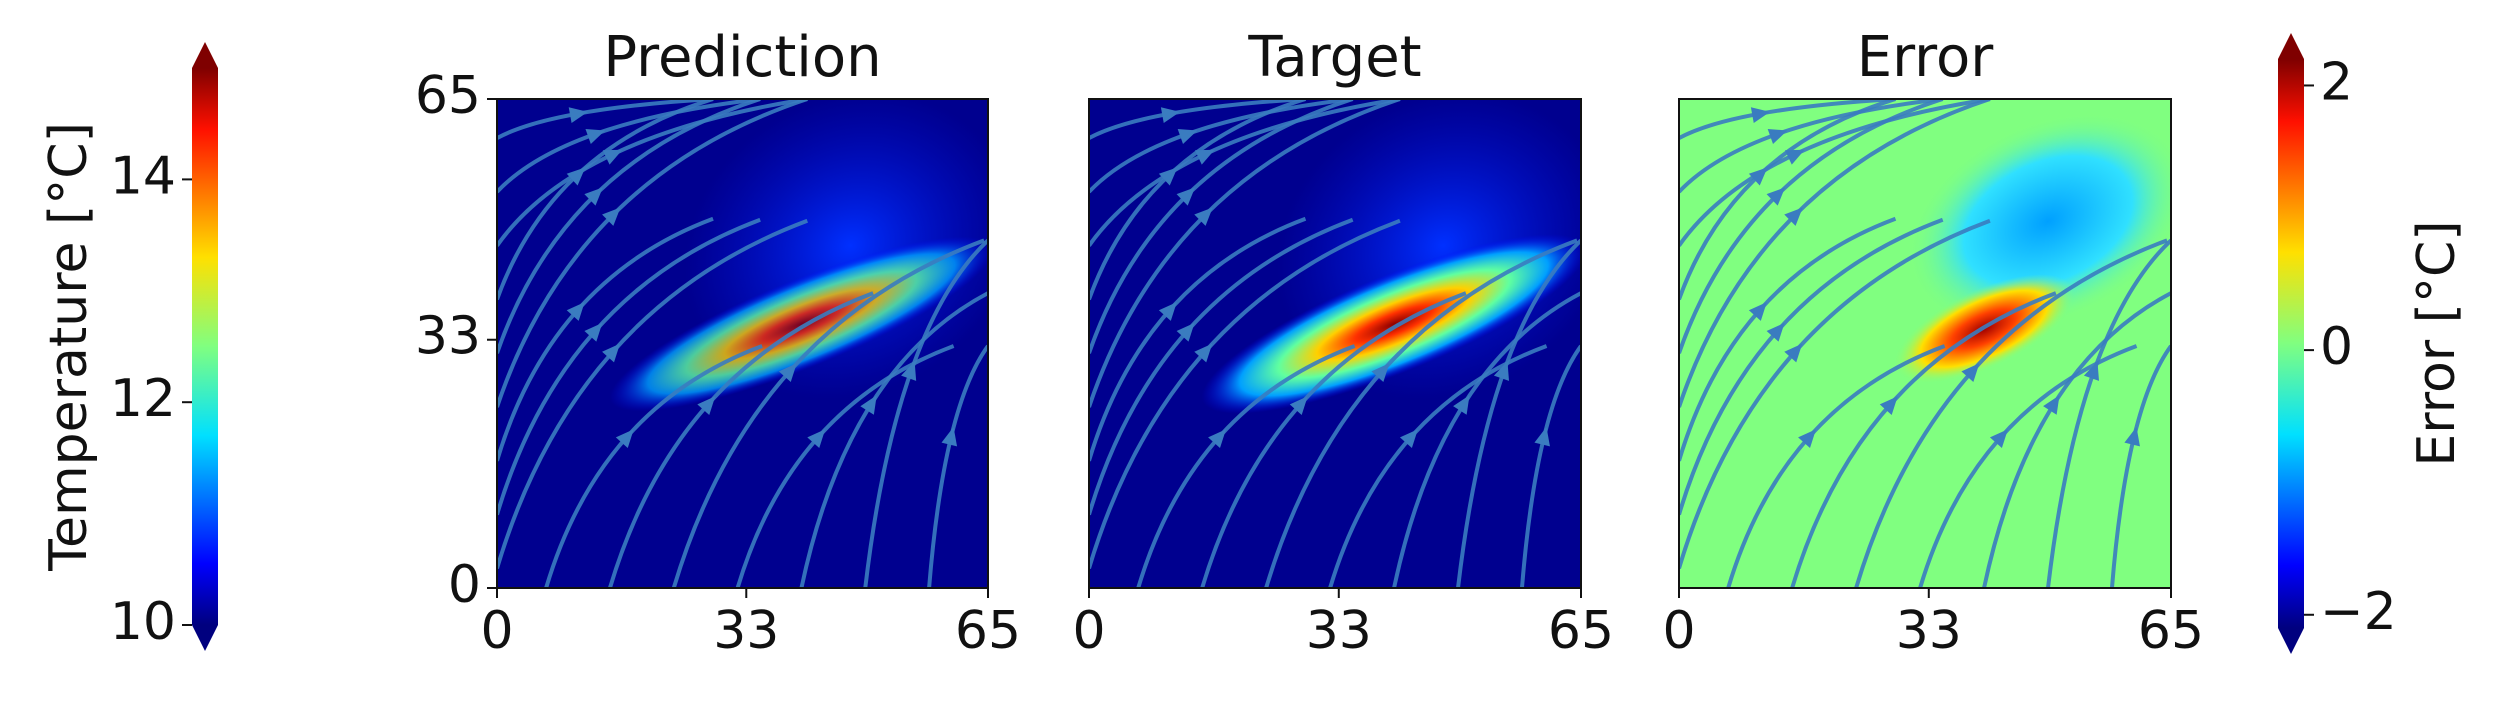  What do you see at coordinates (69, 347) in the screenshot?
I see `colorbar-label: Temperature [°C]` at bounding box center [69, 347].